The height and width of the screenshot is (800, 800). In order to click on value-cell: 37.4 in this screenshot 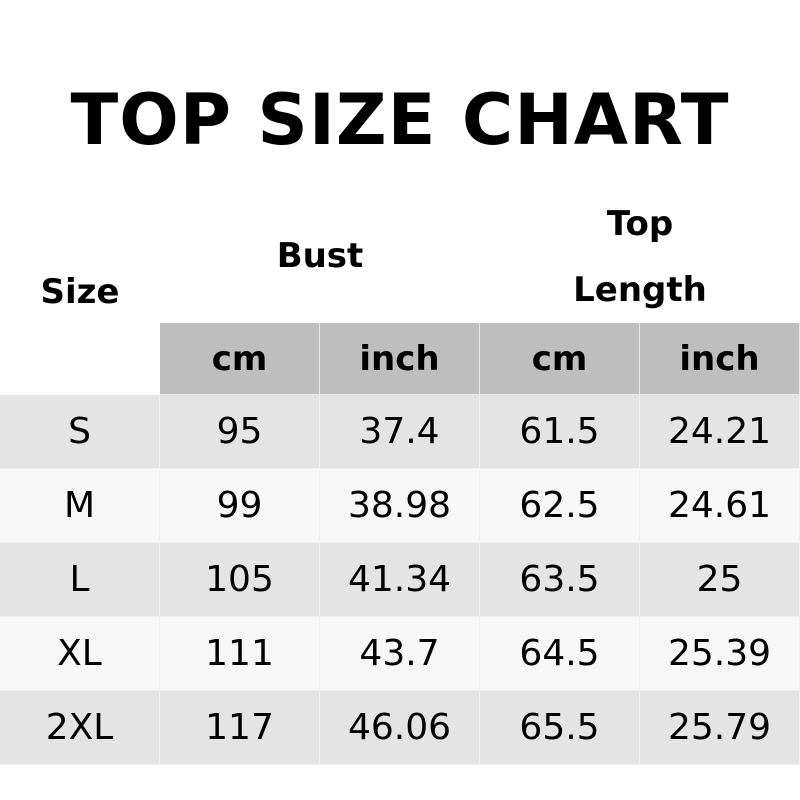, I will do `click(400, 432)`.